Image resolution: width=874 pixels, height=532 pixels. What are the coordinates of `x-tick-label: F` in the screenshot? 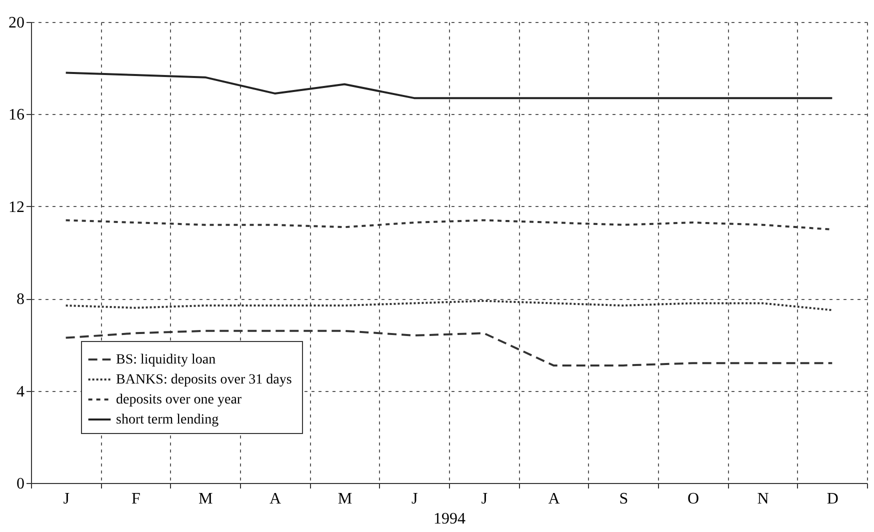 It's located at (136, 499).